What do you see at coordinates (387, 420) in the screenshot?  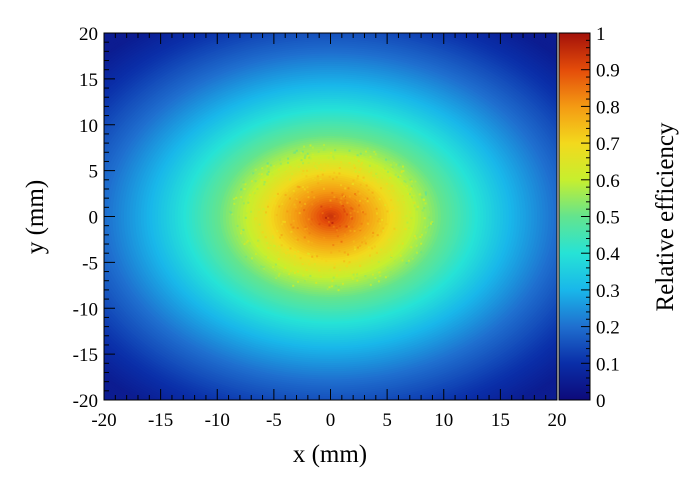 I see `x-tick-label: 5` at bounding box center [387, 420].